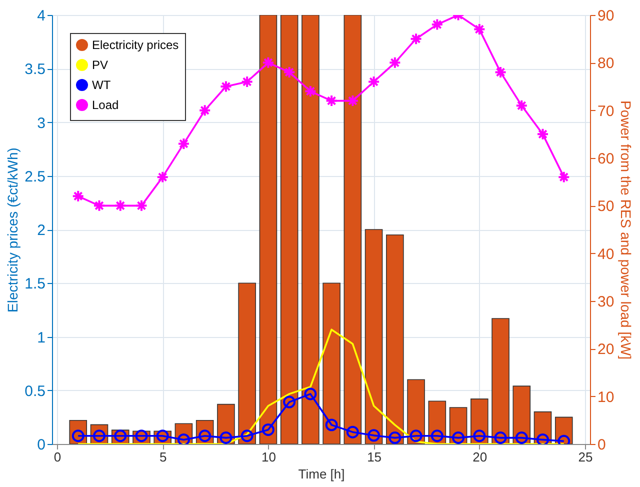 Image resolution: width=640 pixels, height=487 pixels. I want to click on y-tick-label: 3, so click(41, 123).